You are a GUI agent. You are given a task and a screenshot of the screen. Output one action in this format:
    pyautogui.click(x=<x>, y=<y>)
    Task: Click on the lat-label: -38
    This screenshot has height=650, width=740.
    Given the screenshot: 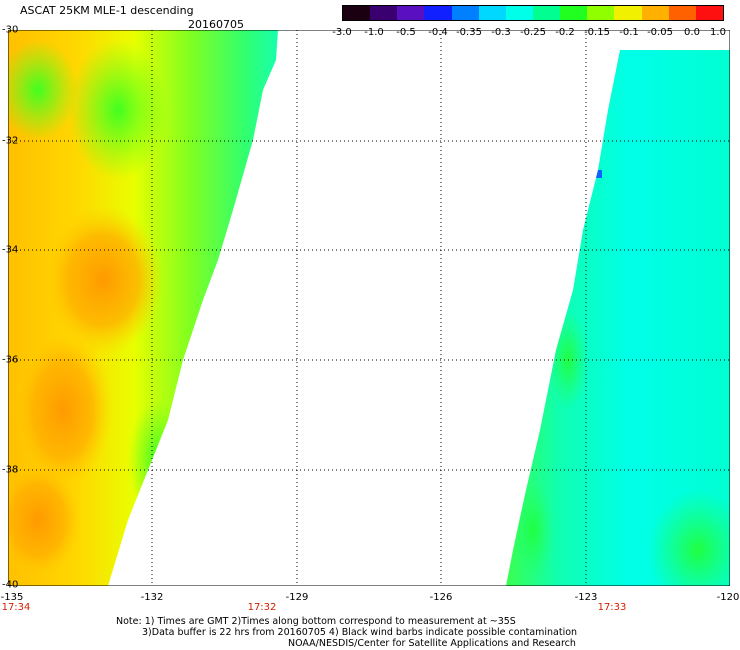 What is the action you would take?
    pyautogui.click(x=10, y=470)
    